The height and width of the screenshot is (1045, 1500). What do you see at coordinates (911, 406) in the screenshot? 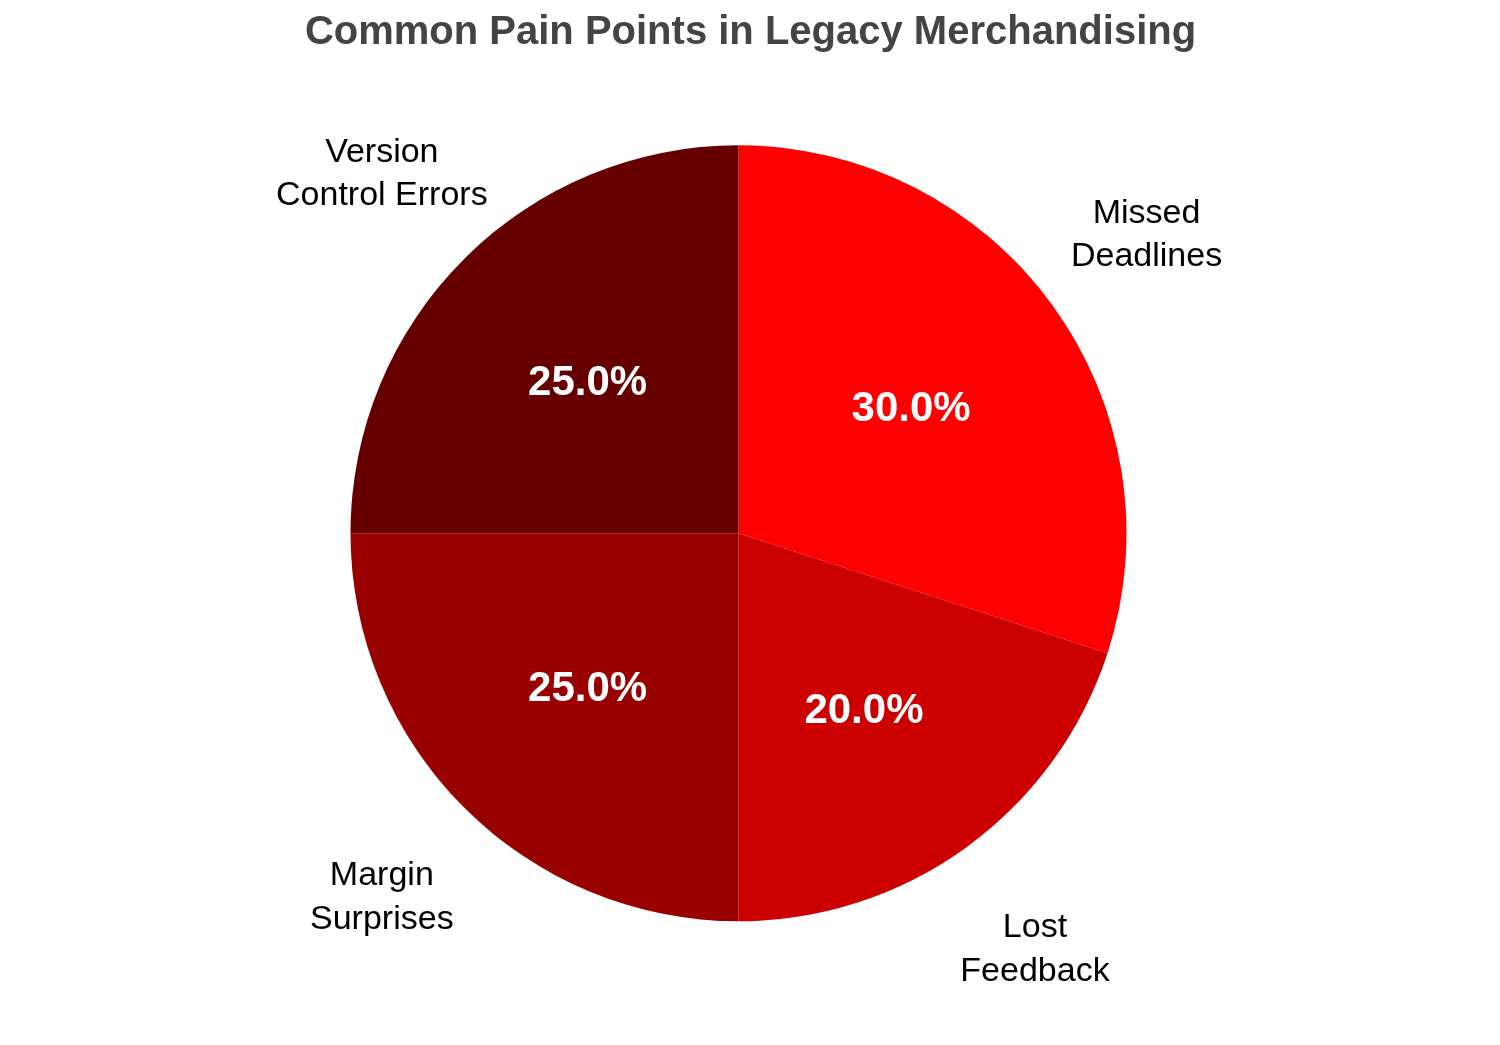
I see `data-label: 30.0%` at bounding box center [911, 406].